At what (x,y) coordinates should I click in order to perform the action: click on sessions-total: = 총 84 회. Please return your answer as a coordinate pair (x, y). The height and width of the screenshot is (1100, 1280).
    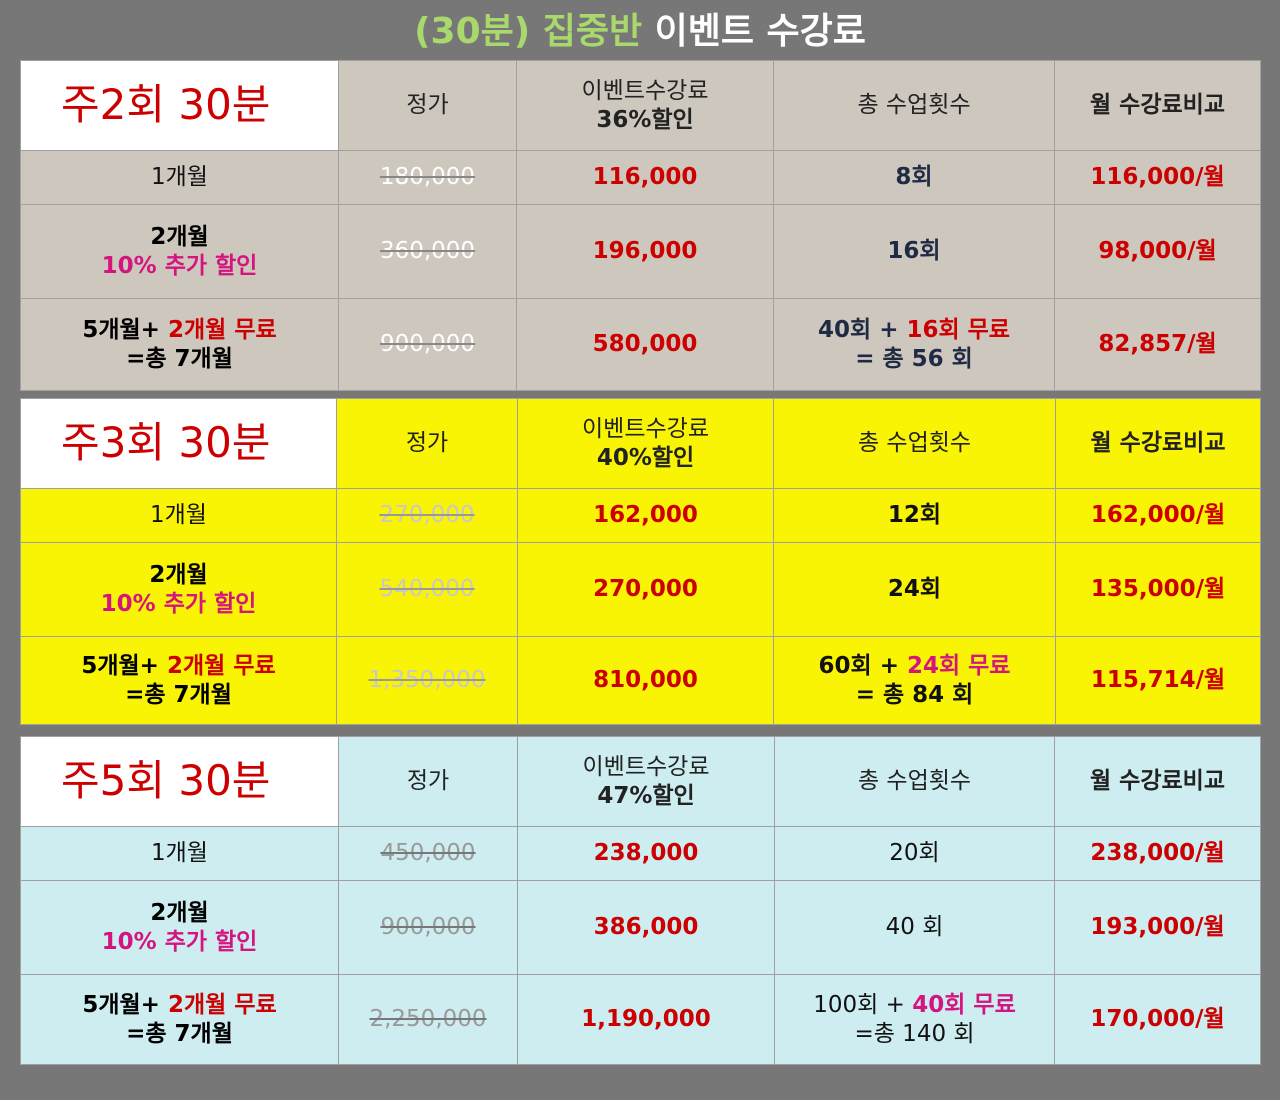
    Looking at the image, I should click on (914, 694).